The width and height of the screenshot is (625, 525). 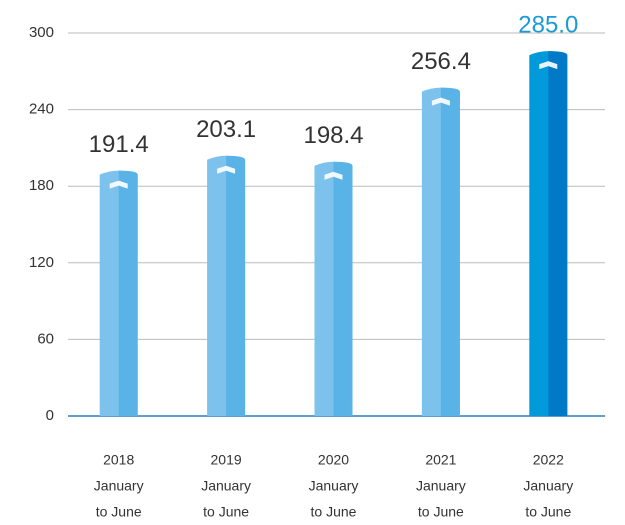 What do you see at coordinates (440, 460) in the screenshot?
I see `x-tick-label: 2021` at bounding box center [440, 460].